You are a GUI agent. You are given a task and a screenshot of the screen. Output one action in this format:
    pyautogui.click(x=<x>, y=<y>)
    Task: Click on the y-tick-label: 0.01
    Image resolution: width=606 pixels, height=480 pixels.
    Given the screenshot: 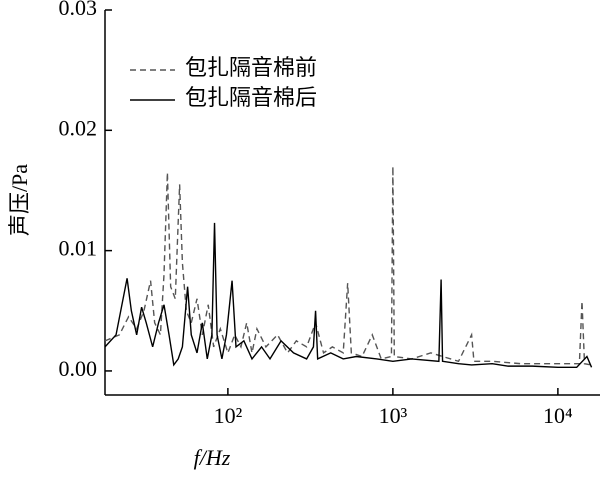 What is the action you would take?
    pyautogui.click(x=78, y=248)
    